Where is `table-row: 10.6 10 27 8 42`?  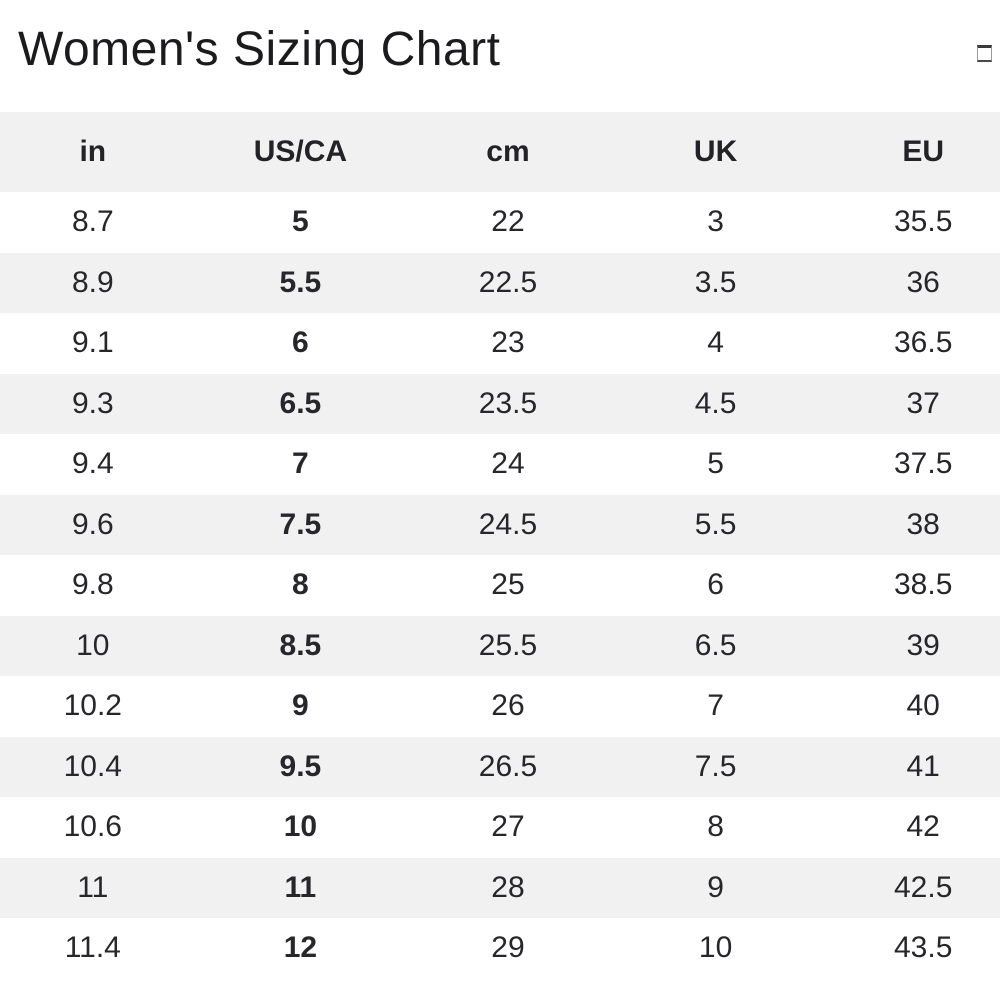 table-row: 10.6 10 27 8 42 is located at coordinates (500, 827).